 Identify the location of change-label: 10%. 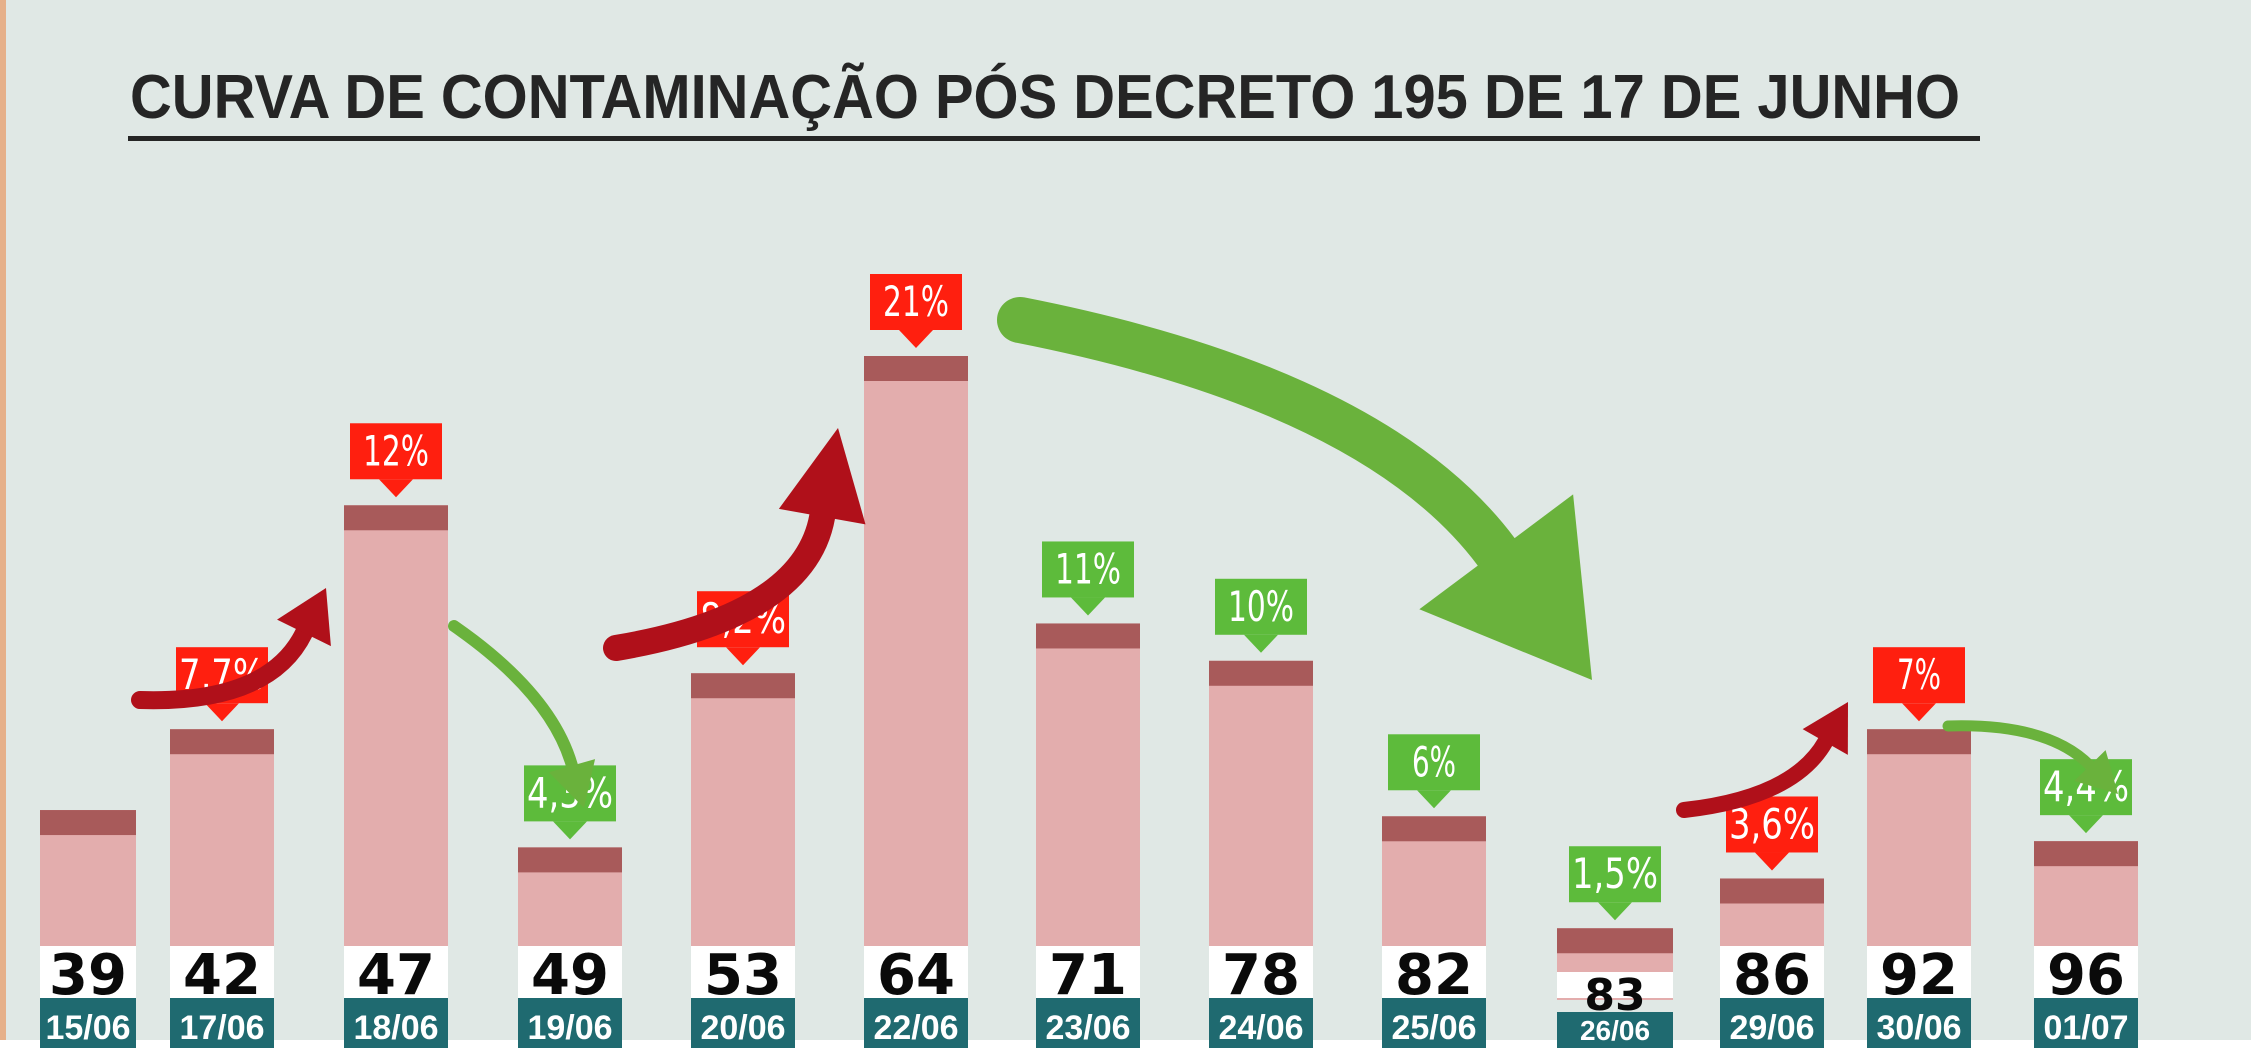
(1261, 606).